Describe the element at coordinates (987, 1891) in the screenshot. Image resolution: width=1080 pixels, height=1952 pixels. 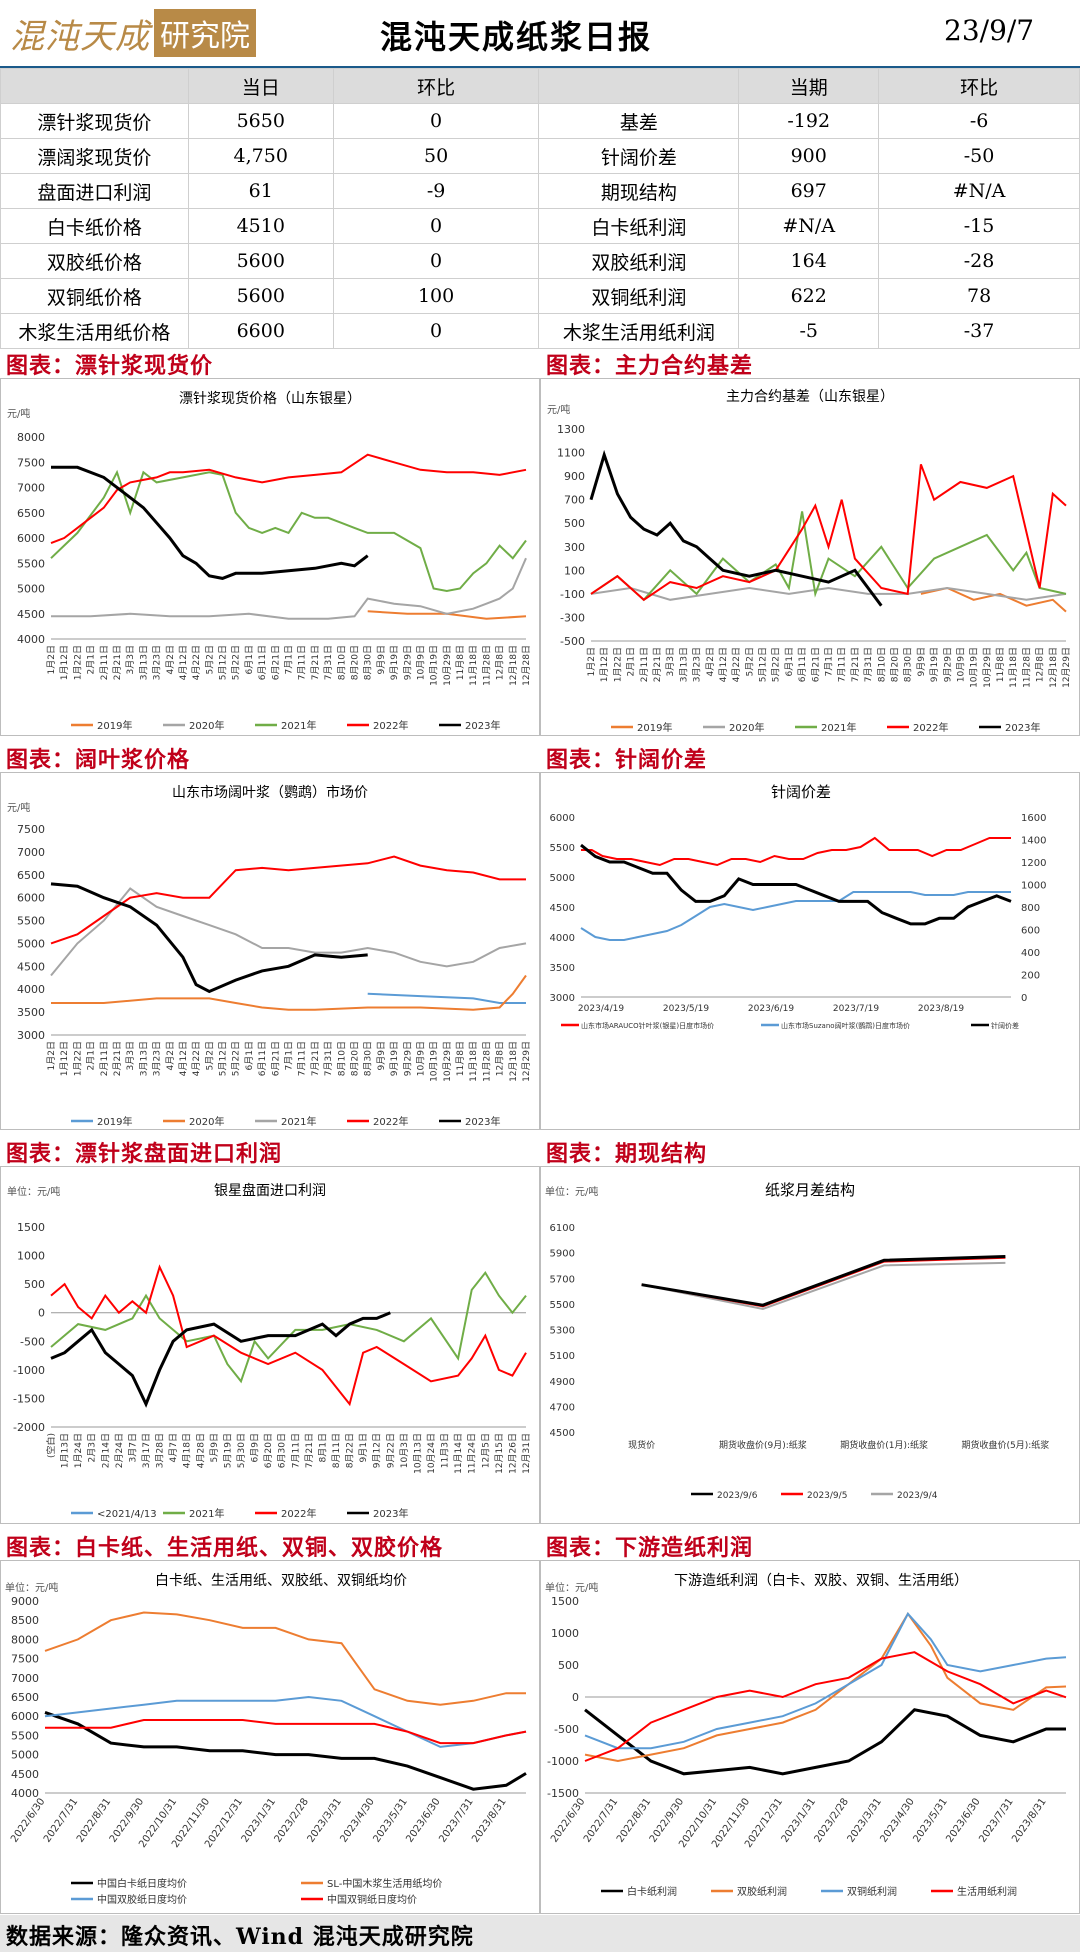
I see `legend-label: 生活用纸利润` at that location.